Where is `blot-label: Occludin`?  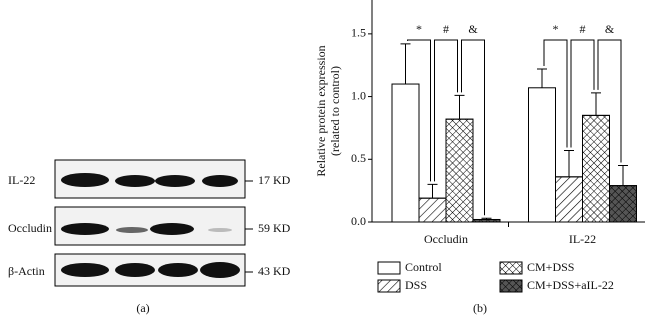
blot-label: Occludin is located at coordinates (30, 228).